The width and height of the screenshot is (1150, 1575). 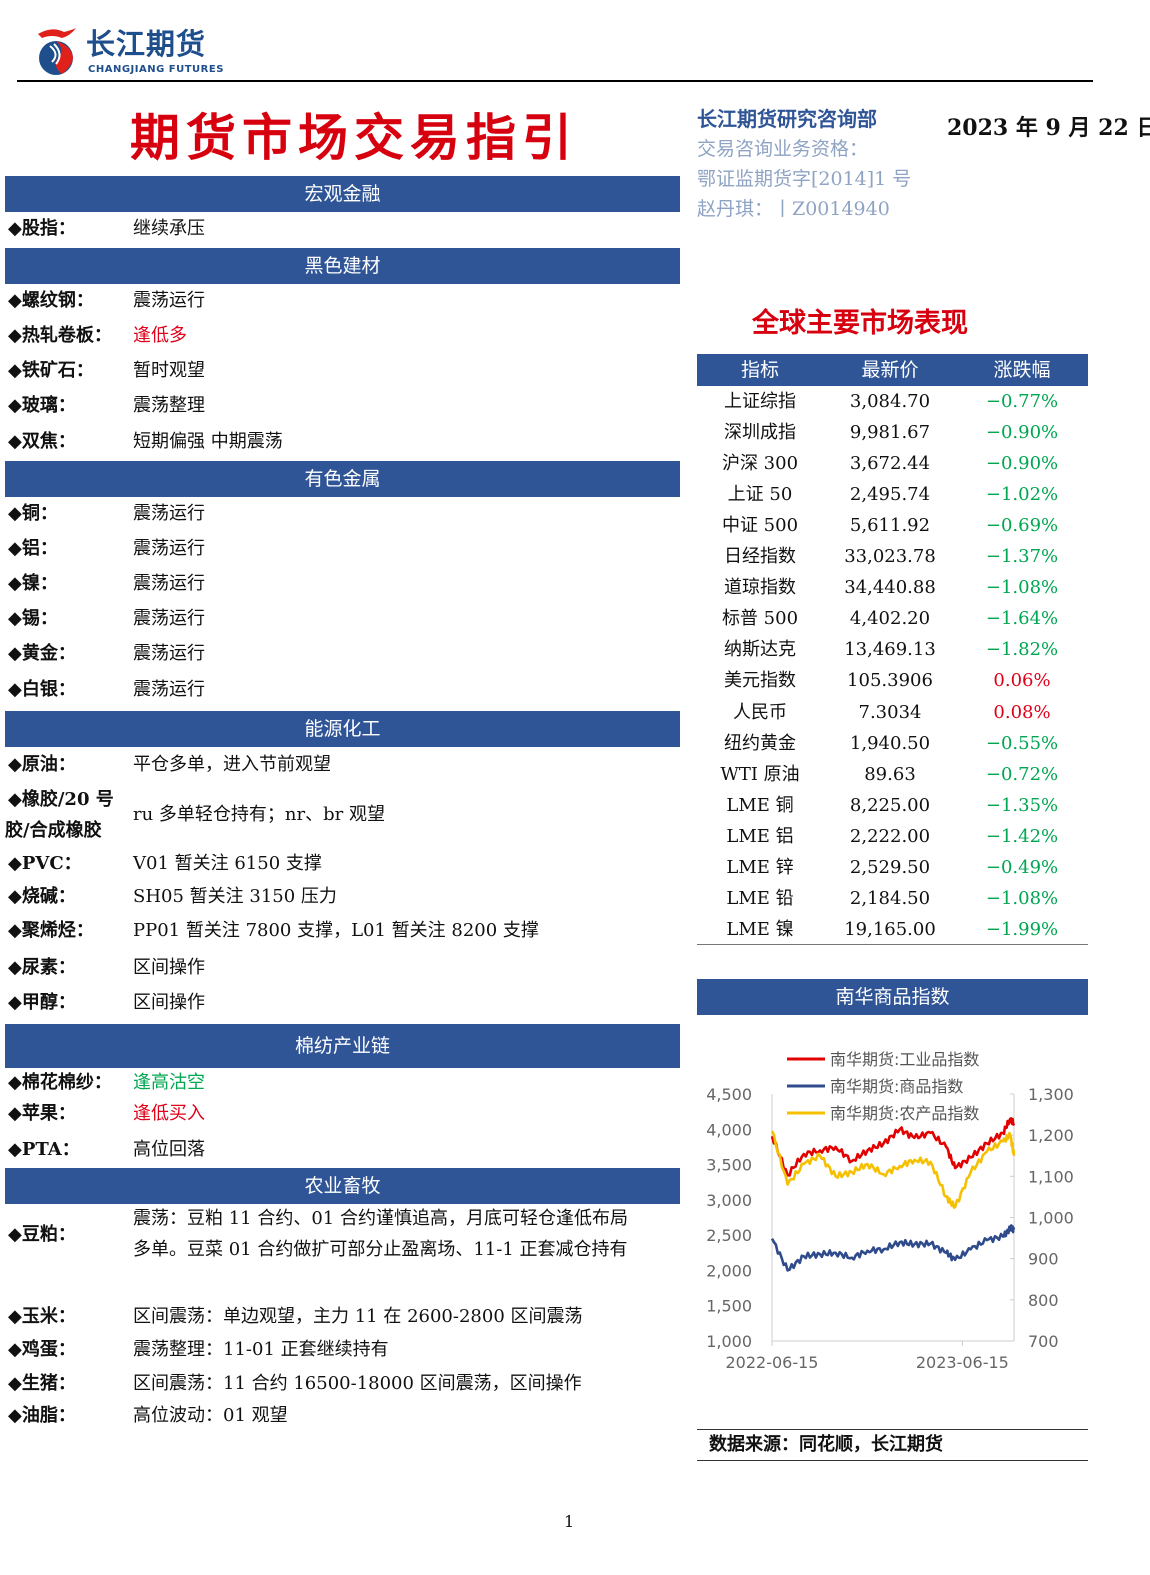 I want to click on row-value: 暂时观望, so click(x=169, y=370).